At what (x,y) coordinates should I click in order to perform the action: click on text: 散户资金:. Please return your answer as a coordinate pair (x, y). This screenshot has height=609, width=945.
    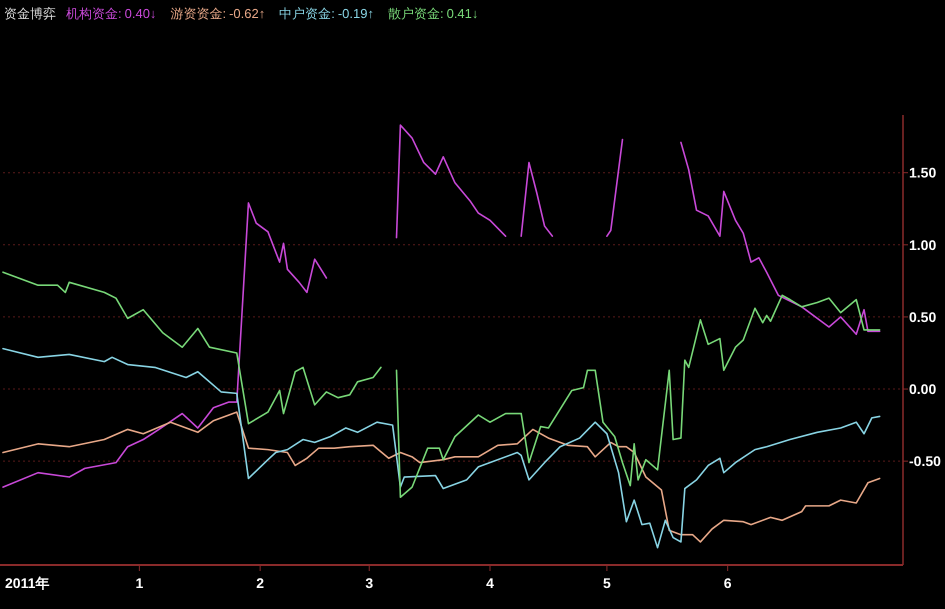
    Looking at the image, I should click on (416, 13).